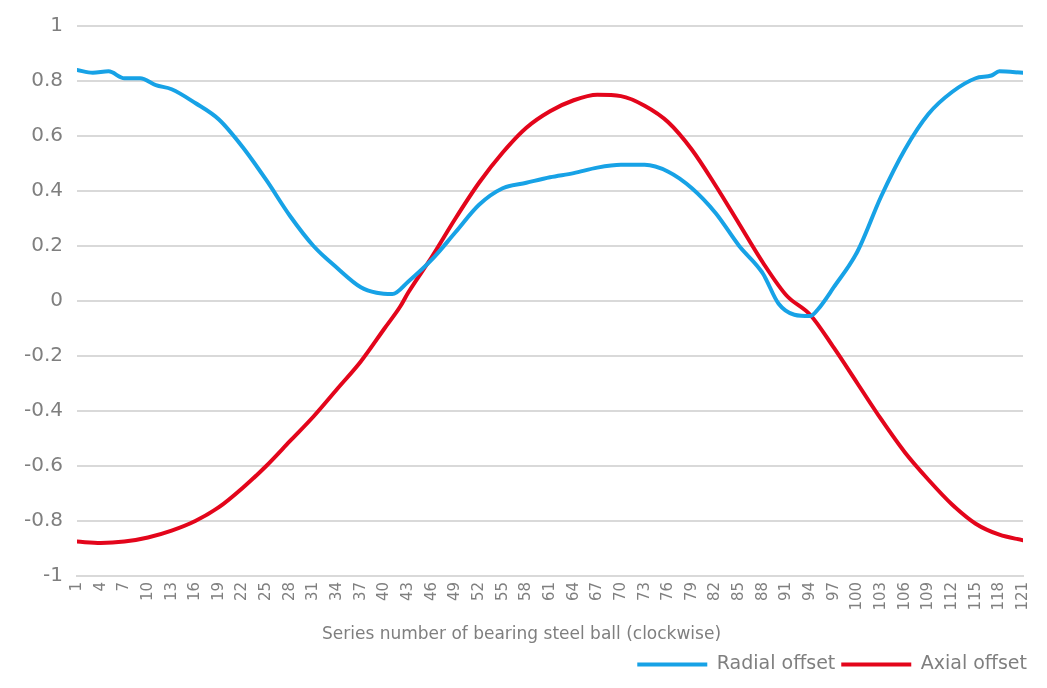 This screenshot has width=1047, height=688. Describe the element at coordinates (47, 79) in the screenshot. I see `y-tick-label: 0.8` at that location.